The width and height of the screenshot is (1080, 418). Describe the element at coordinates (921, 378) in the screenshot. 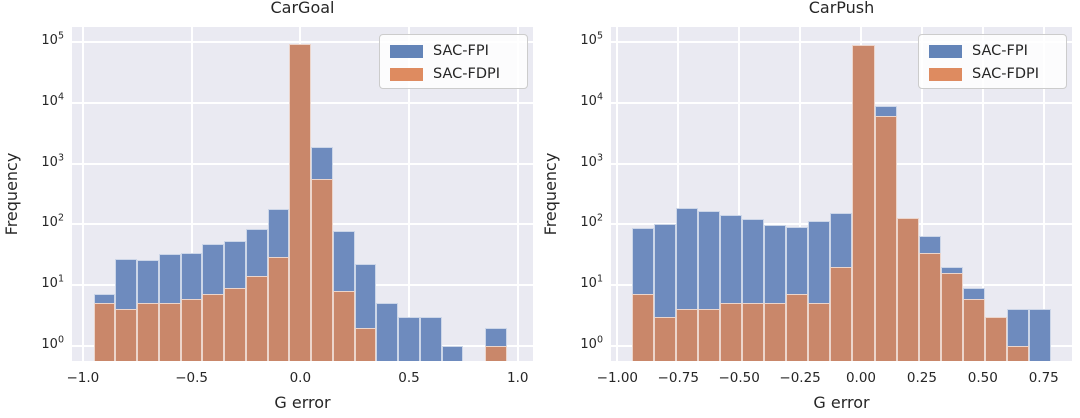

I see `x-tick-label: 0.25` at that location.